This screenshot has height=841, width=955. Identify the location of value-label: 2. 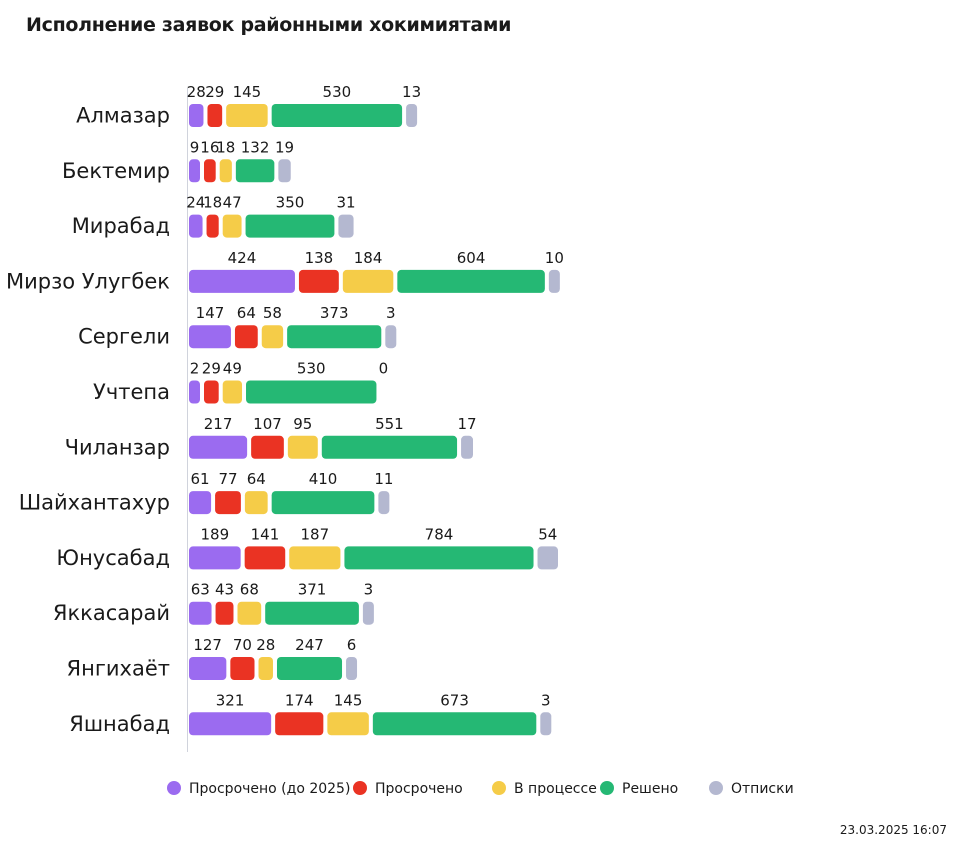
(195, 369).